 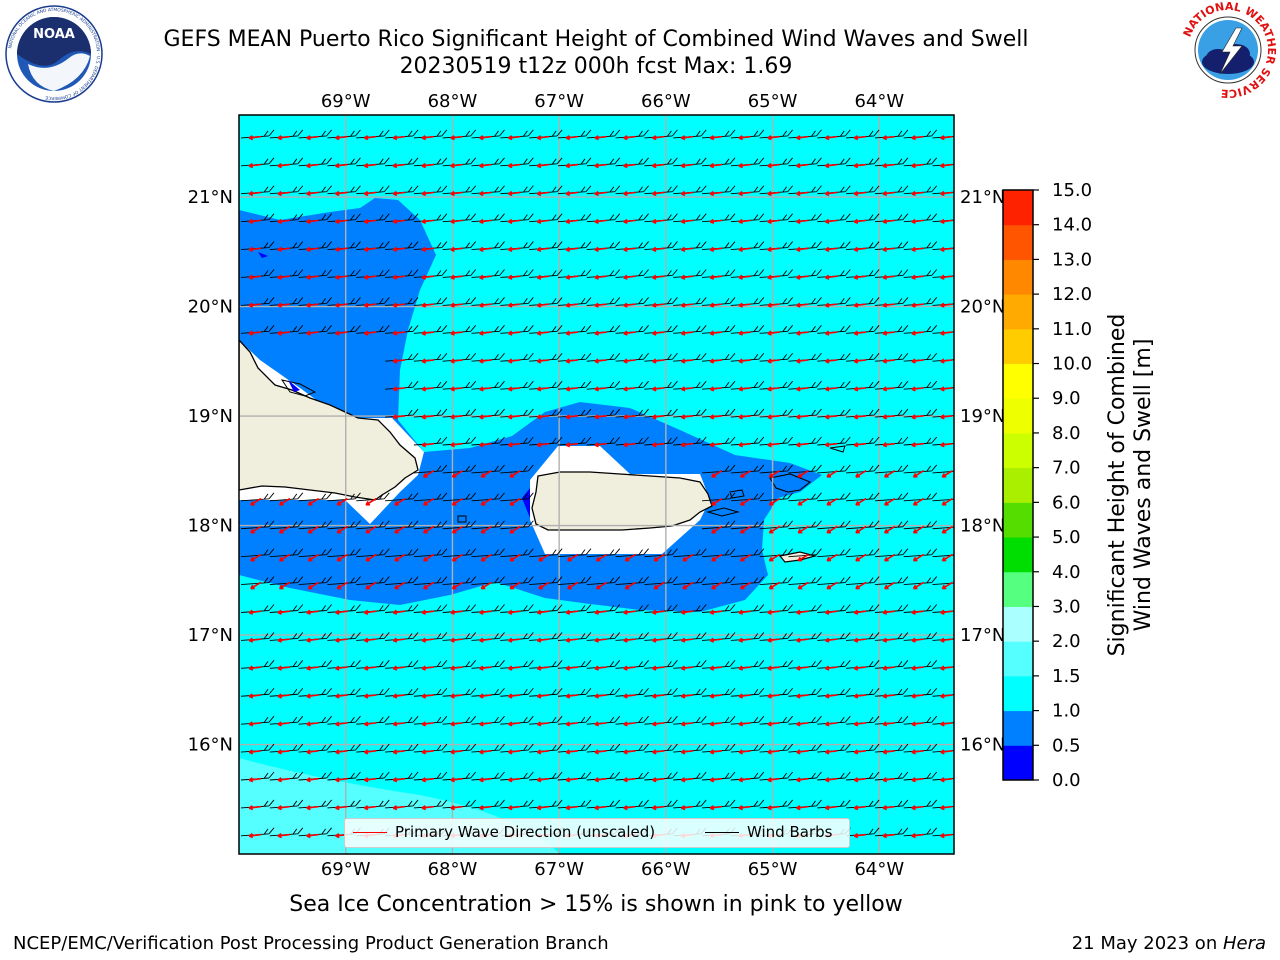 I want to click on lon-label-bottom: 66°W, so click(x=666, y=869).